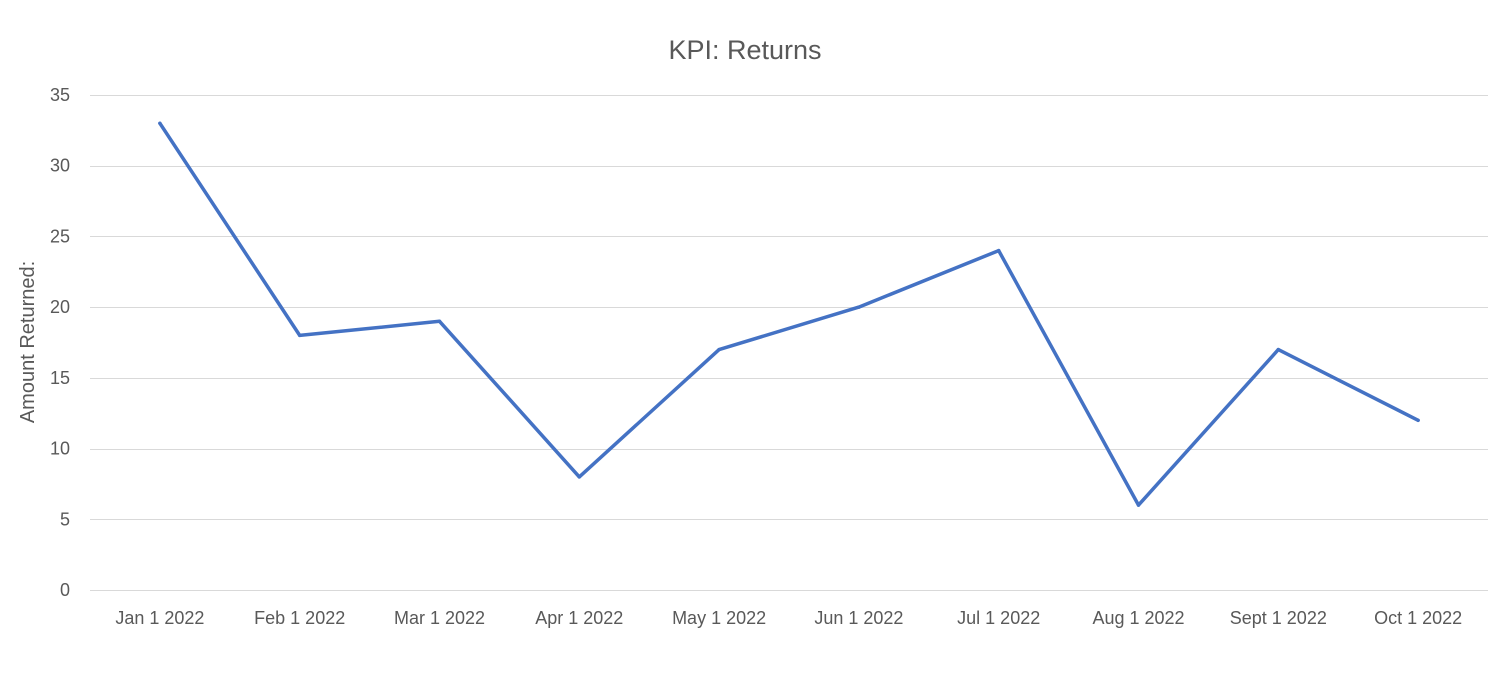 The image size is (1490, 674). Describe the element at coordinates (439, 618) in the screenshot. I see `x-tick-label: Mar 1 2022` at that location.